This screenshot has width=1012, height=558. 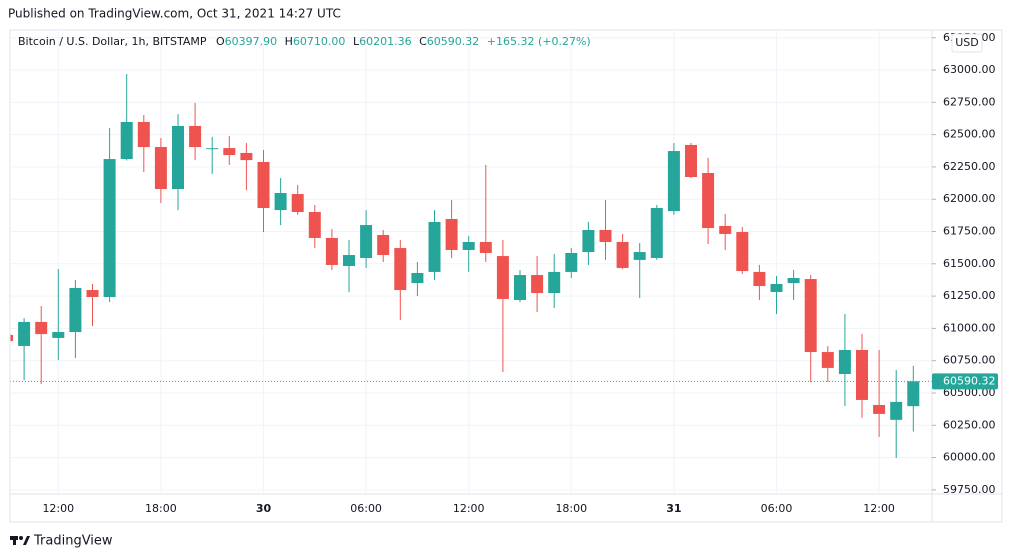 I want to click on currency-box, so click(x=967, y=43).